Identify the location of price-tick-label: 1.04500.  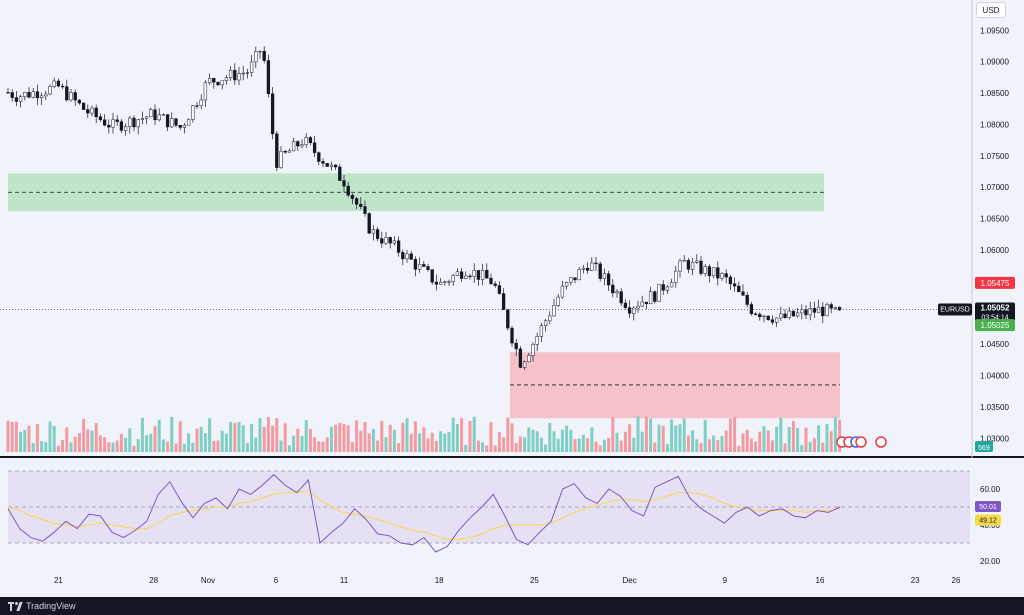
(994, 344).